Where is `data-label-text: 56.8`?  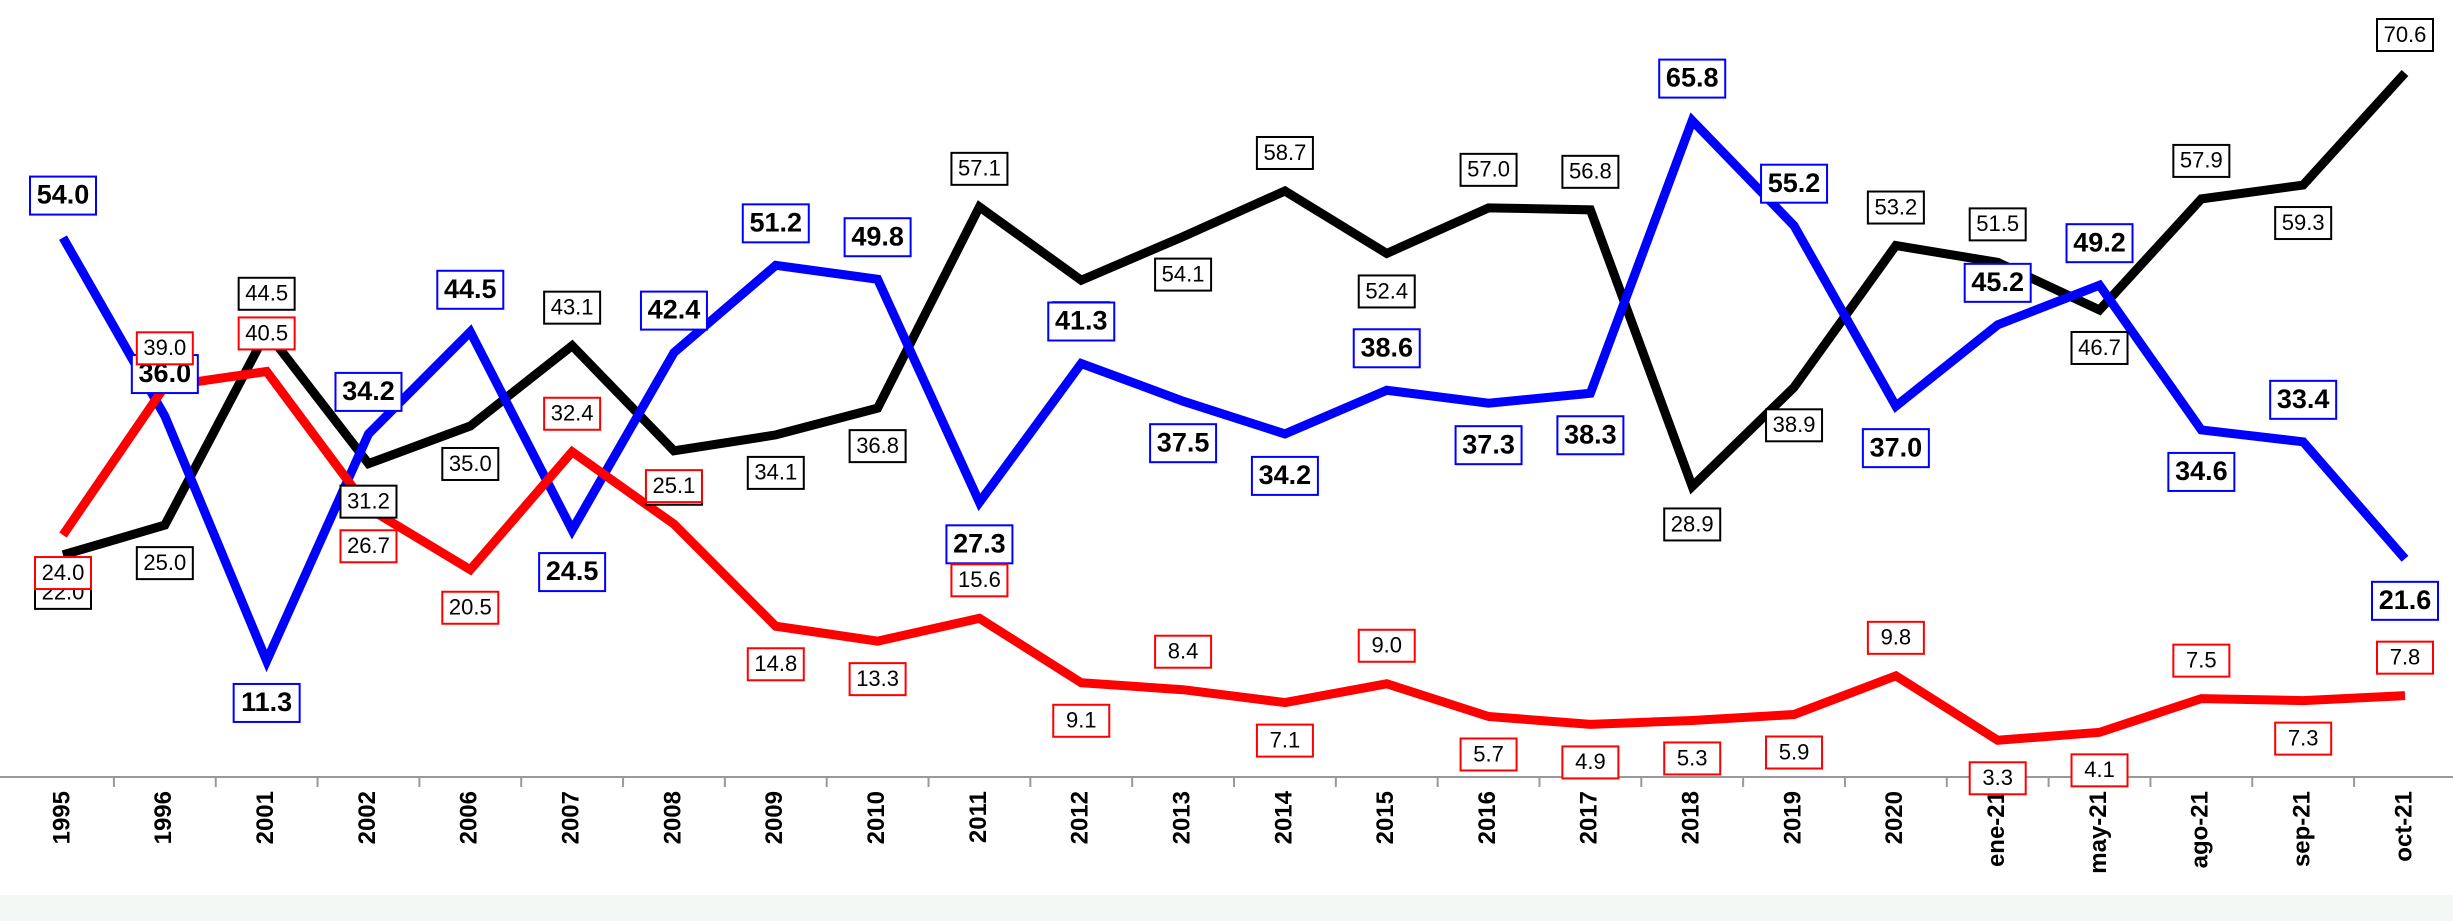 data-label-text: 56.8 is located at coordinates (1590, 171).